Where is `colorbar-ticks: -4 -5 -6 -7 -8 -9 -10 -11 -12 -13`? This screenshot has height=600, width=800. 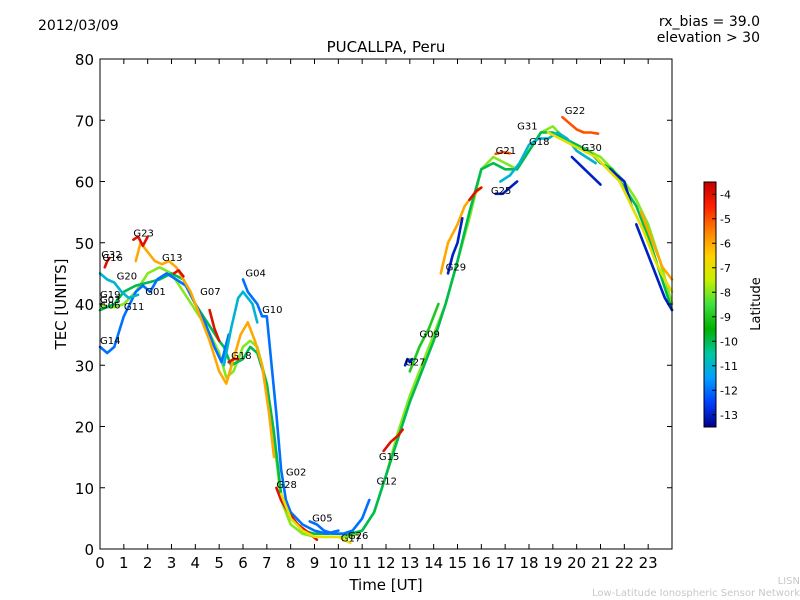
colorbar-ticks: -4 -5 -6 -7 -8 -9 -10 -11 -12 -13 is located at coordinates (725, 305).